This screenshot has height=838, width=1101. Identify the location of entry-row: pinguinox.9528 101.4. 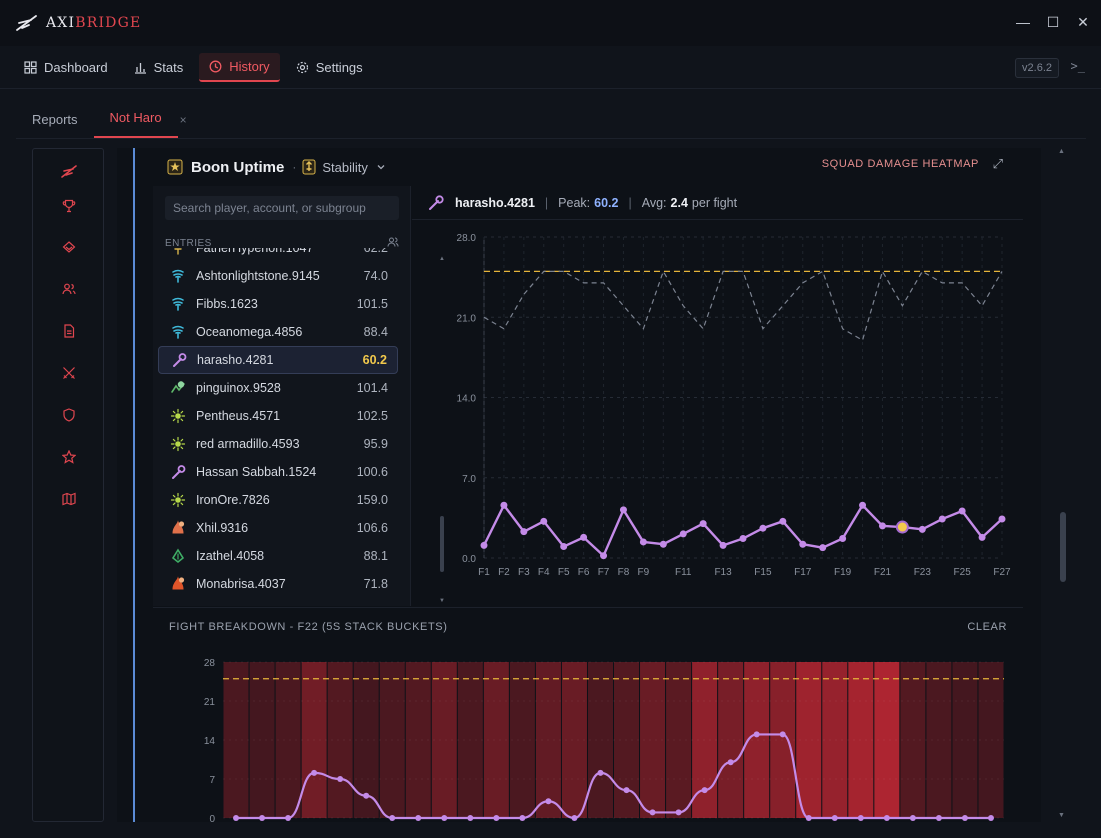
(278, 388).